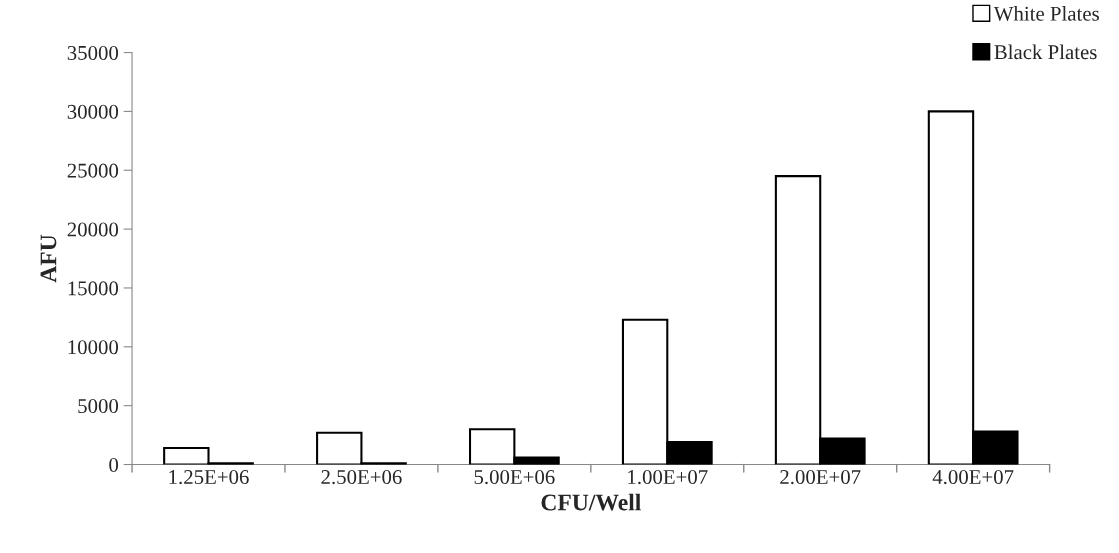 This screenshot has width=1119, height=553. I want to click on y-tick-label: 10000, so click(93, 347).